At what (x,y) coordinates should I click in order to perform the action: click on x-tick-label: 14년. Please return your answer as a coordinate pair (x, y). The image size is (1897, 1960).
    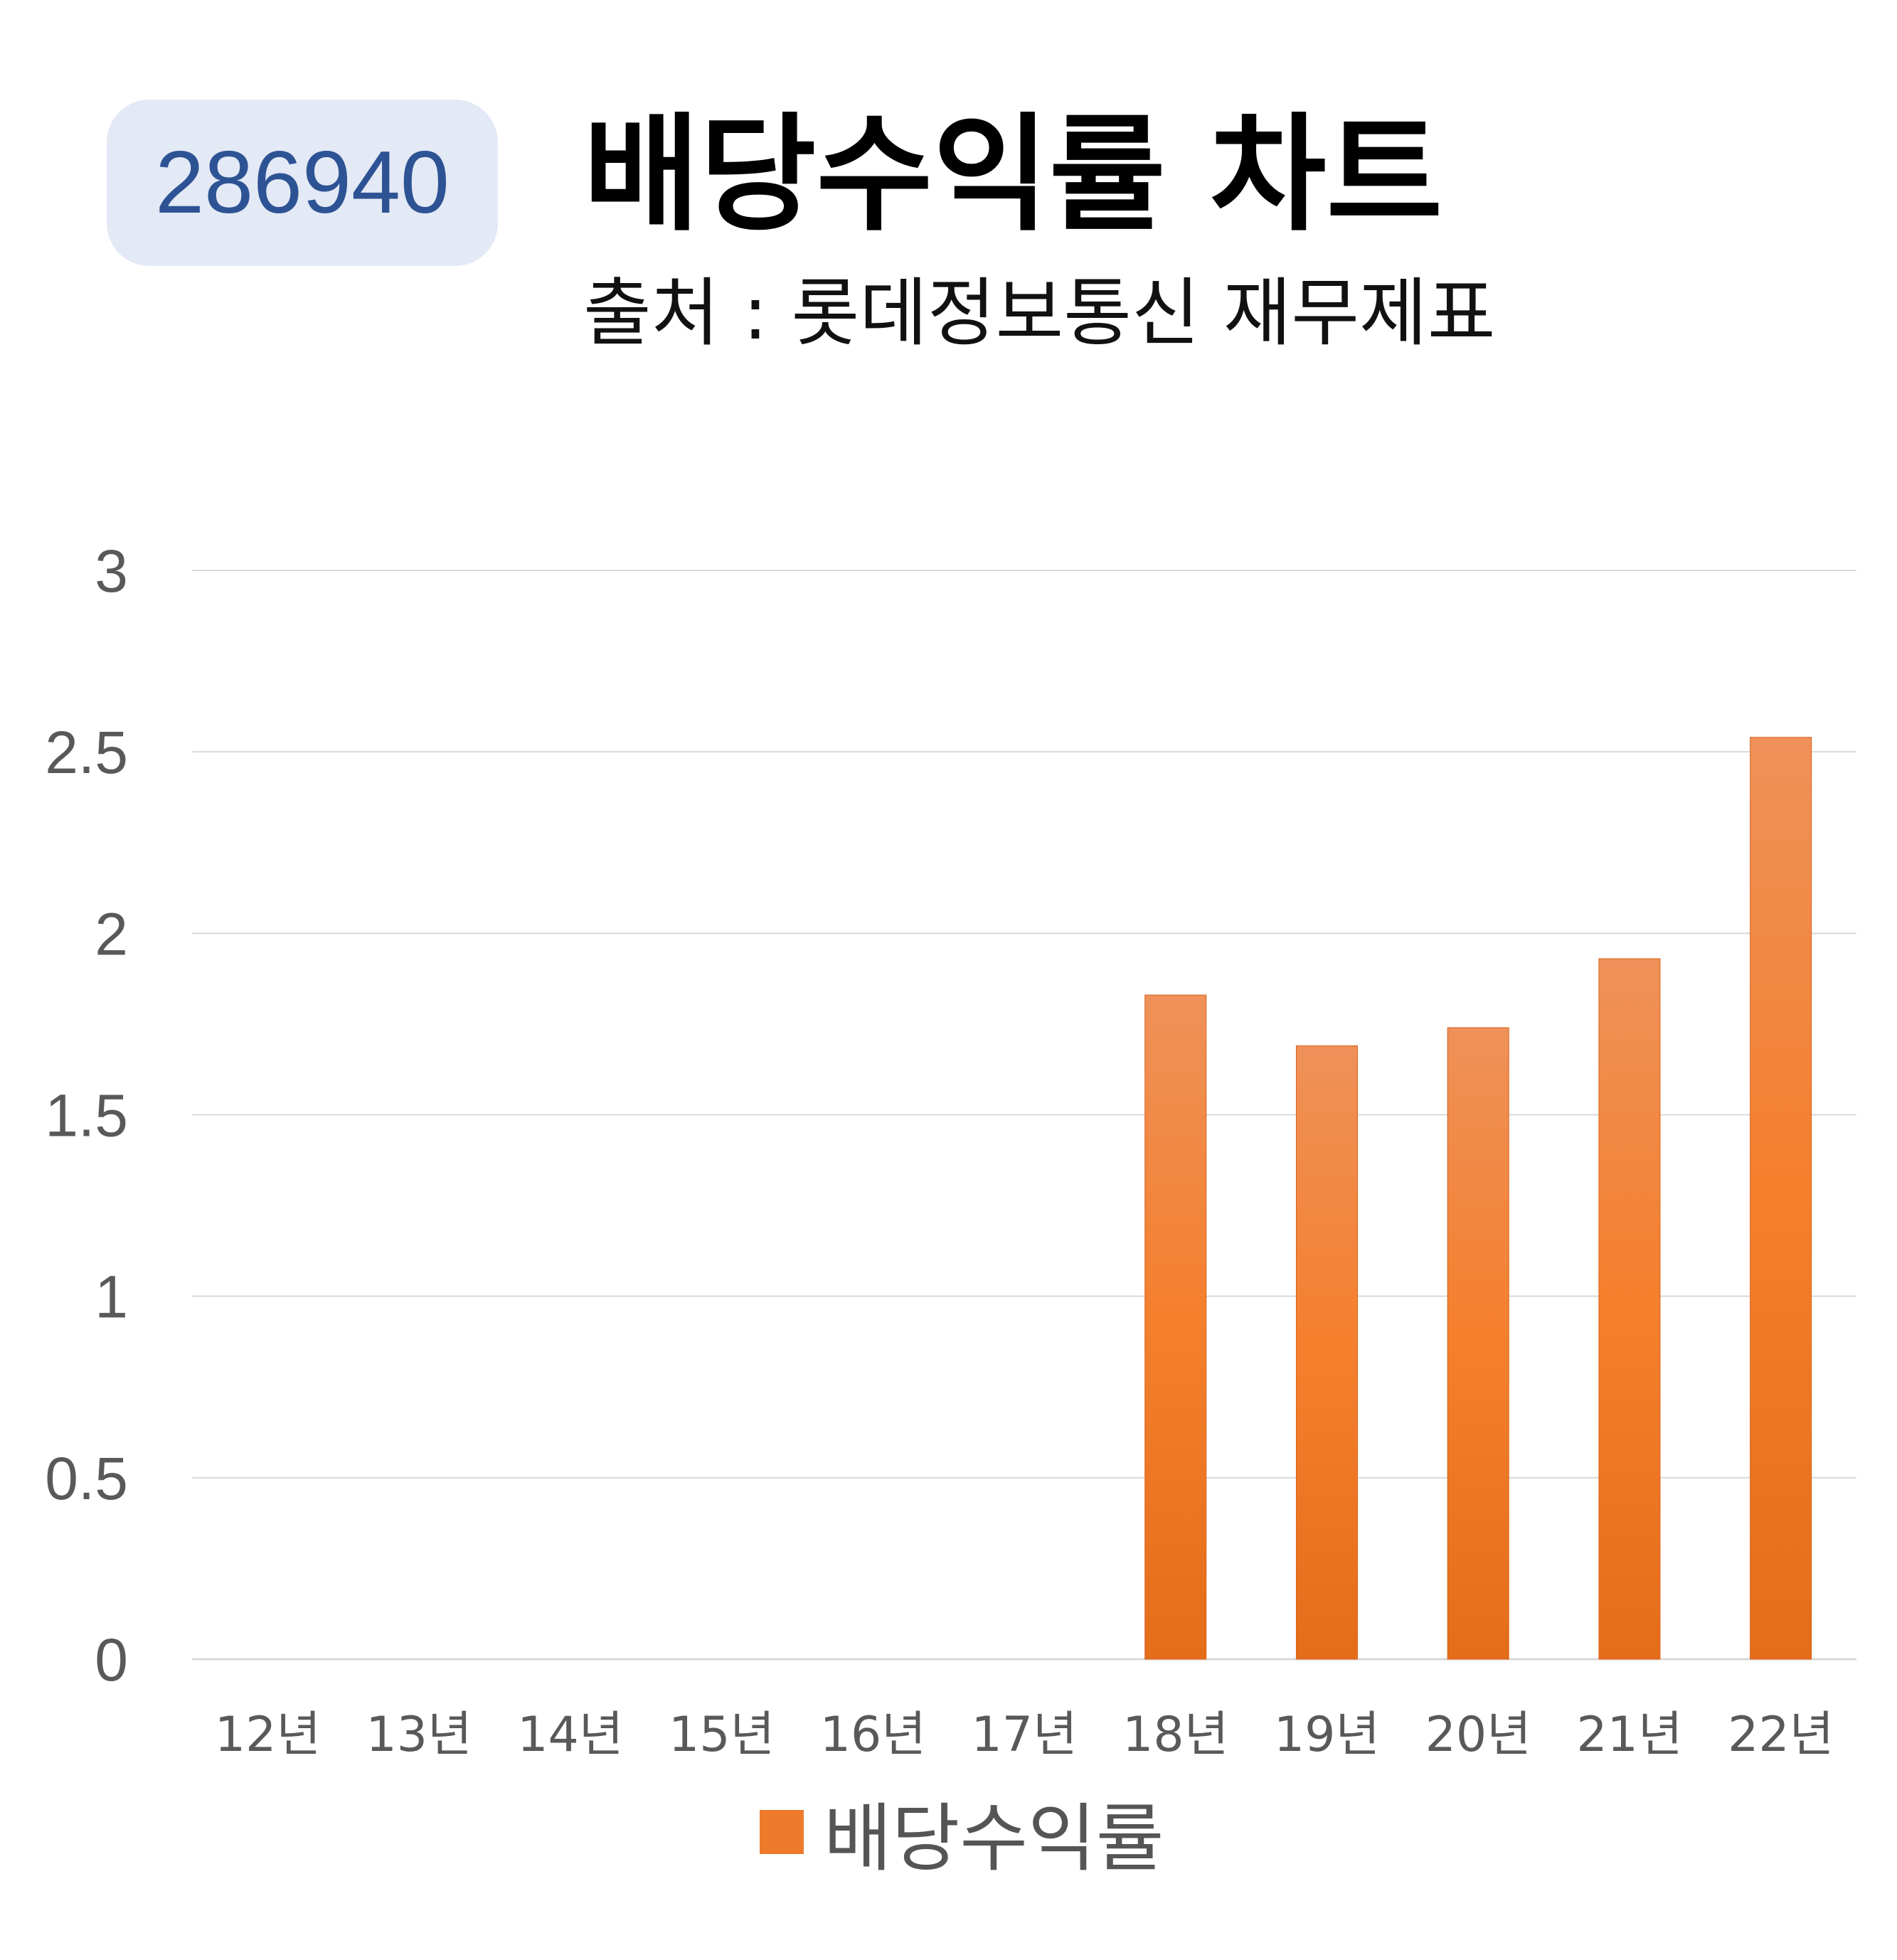
    Looking at the image, I should click on (570, 1735).